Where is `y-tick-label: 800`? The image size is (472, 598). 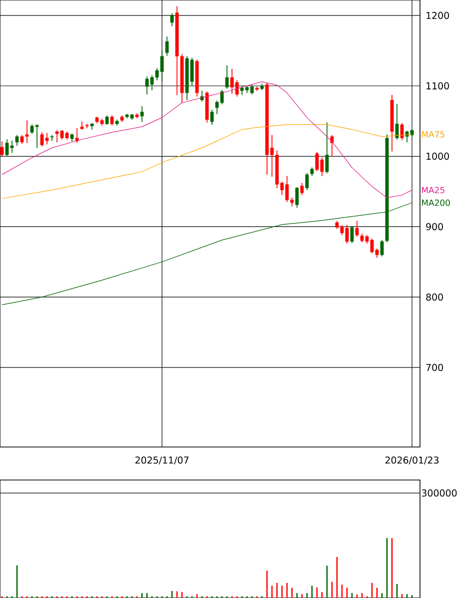
y-tick-label: 800 is located at coordinates (434, 297).